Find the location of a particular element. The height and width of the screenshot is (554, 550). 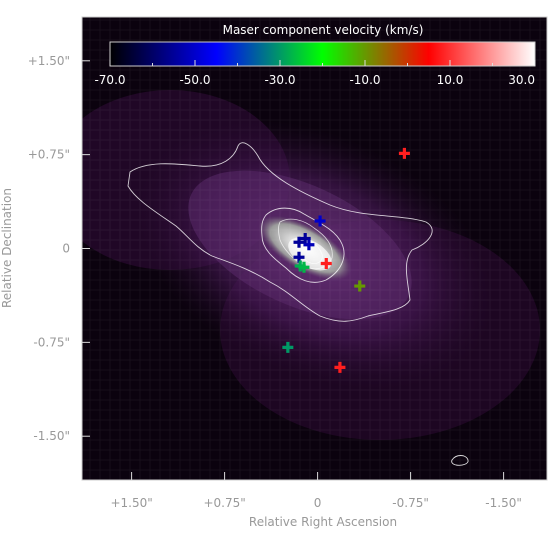

contour-mid is located at coordinates (303, 245).